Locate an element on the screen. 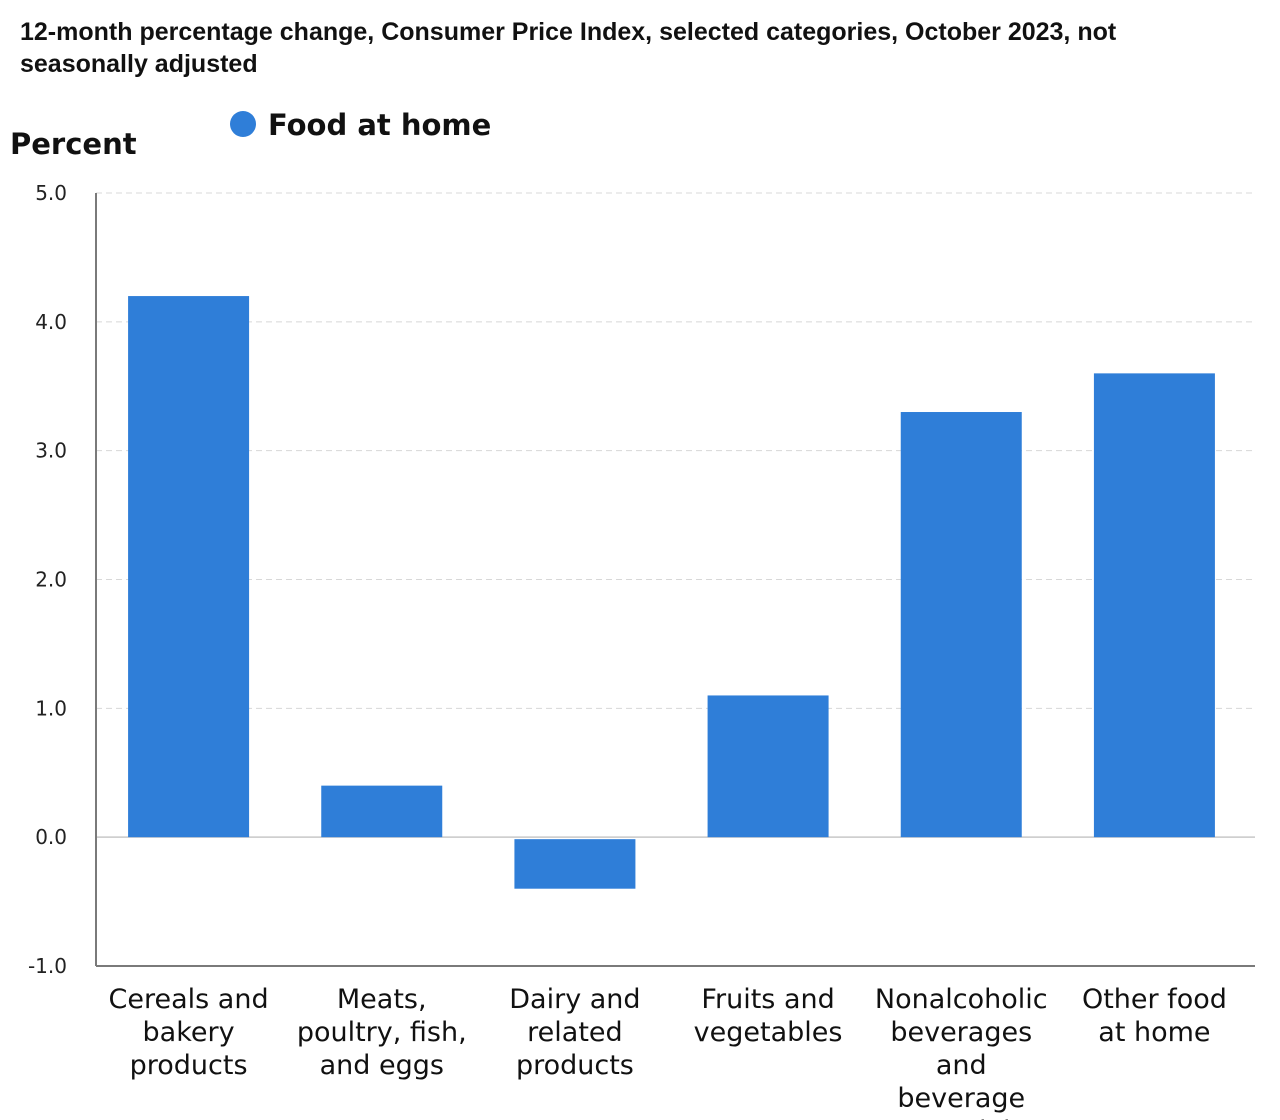 The width and height of the screenshot is (1280, 1120). legend-label: Food at home is located at coordinates (379, 125).